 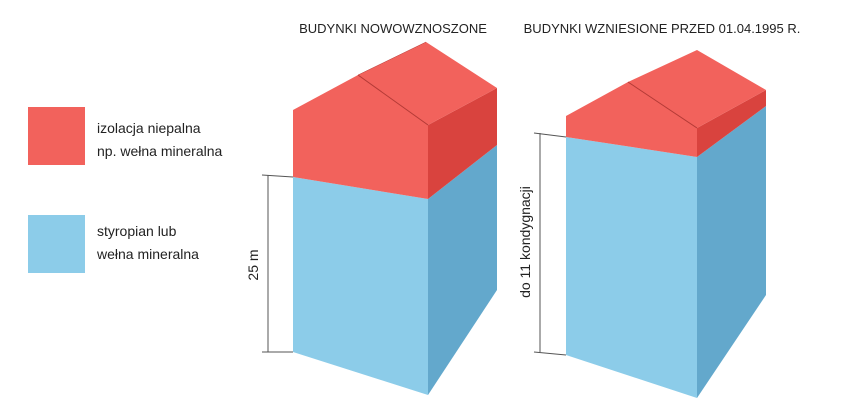 I want to click on building-title: BUDYNKI NOWOWZNOSZONE, so click(x=393, y=28).